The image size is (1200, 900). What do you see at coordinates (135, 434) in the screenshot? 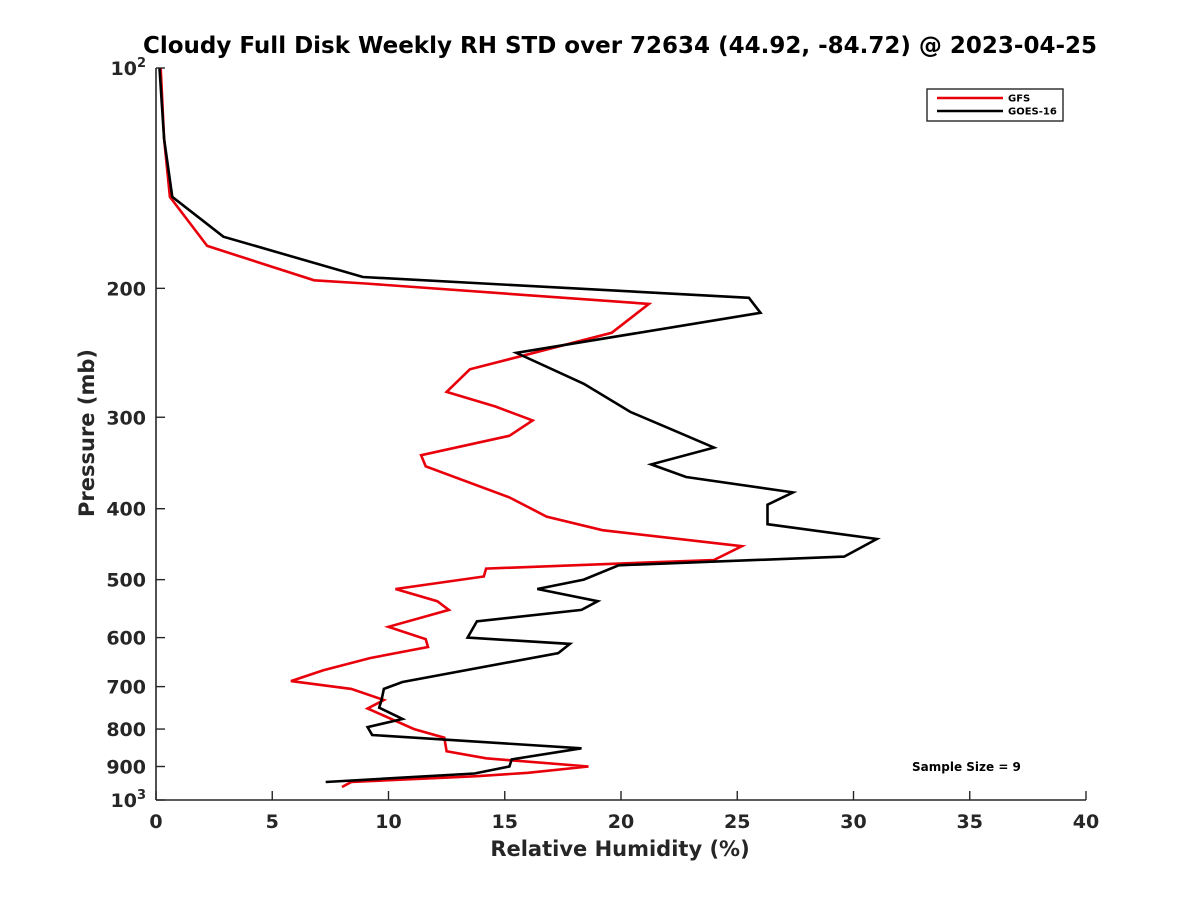
I see `y-axis: 10² 200 300 400 500 600 700 800 900 10³` at bounding box center [135, 434].